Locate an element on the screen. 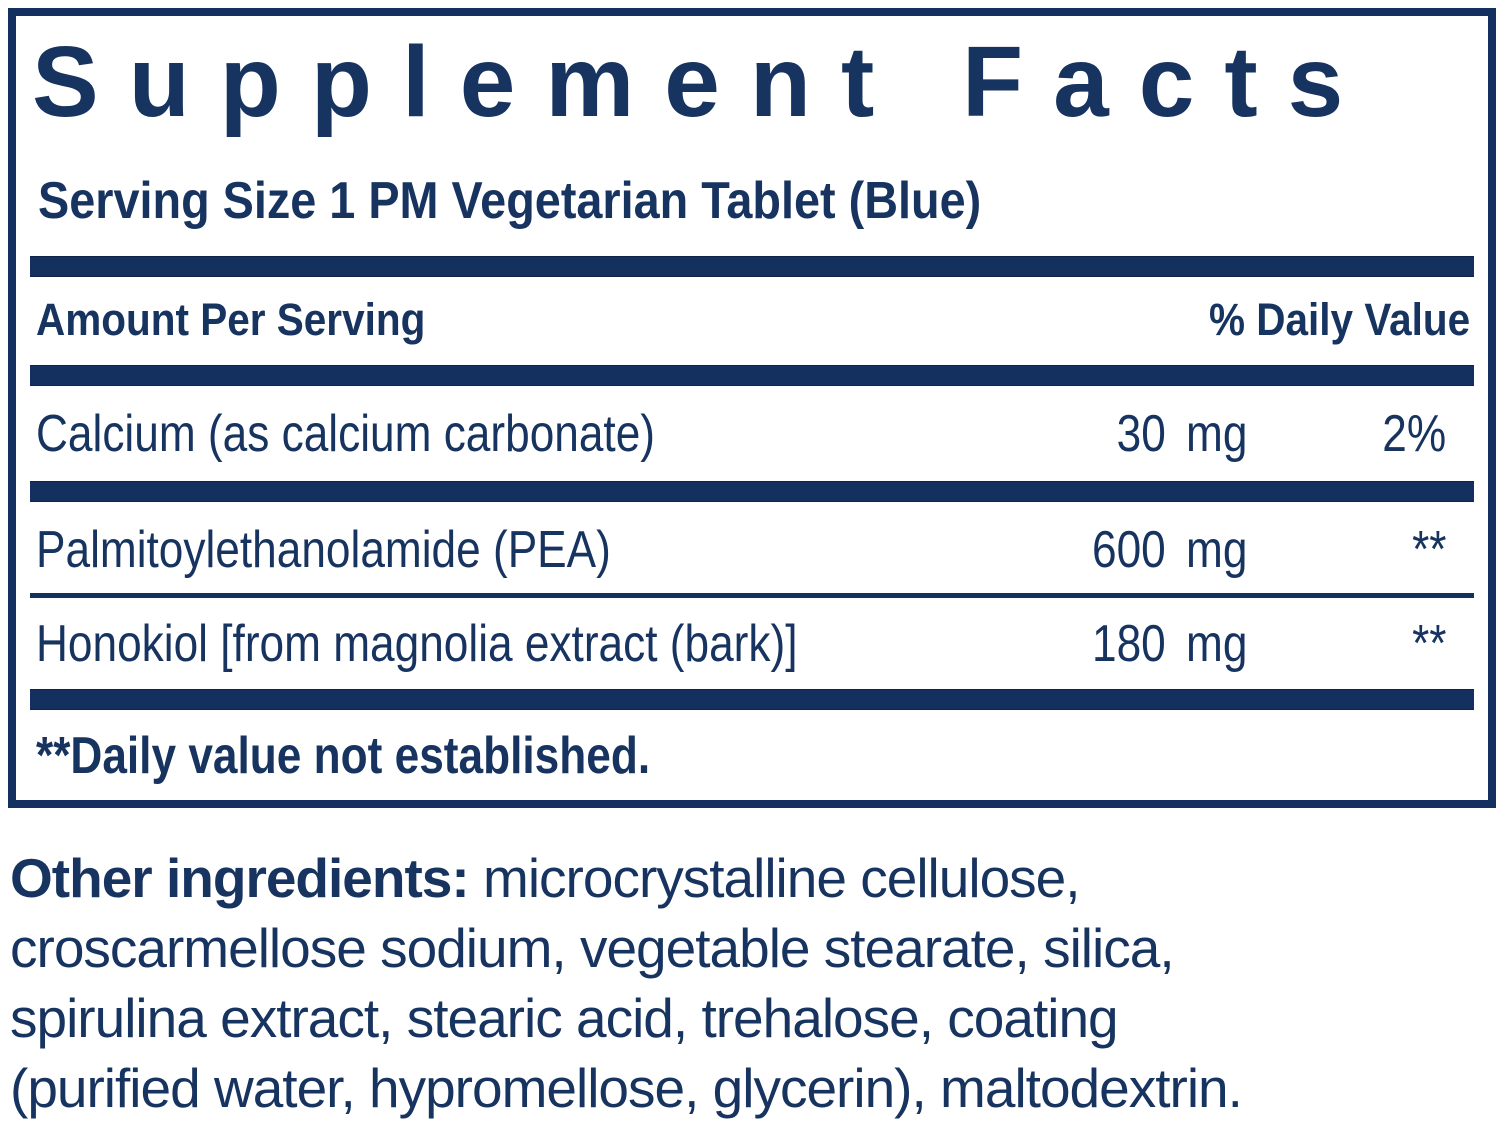 This screenshot has width=1500, height=1128. table-row-pea: Palmitoylethanolamide (PEA) 600 mg ** is located at coordinates (752, 547).